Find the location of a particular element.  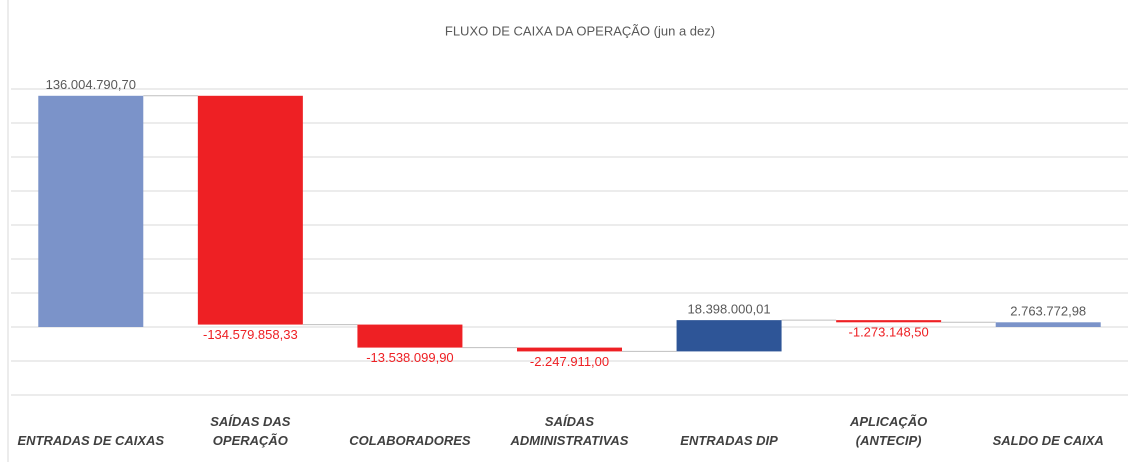

x-tick-label: SAÍDAS DAS OPERAÇÃO is located at coordinates (250, 431).